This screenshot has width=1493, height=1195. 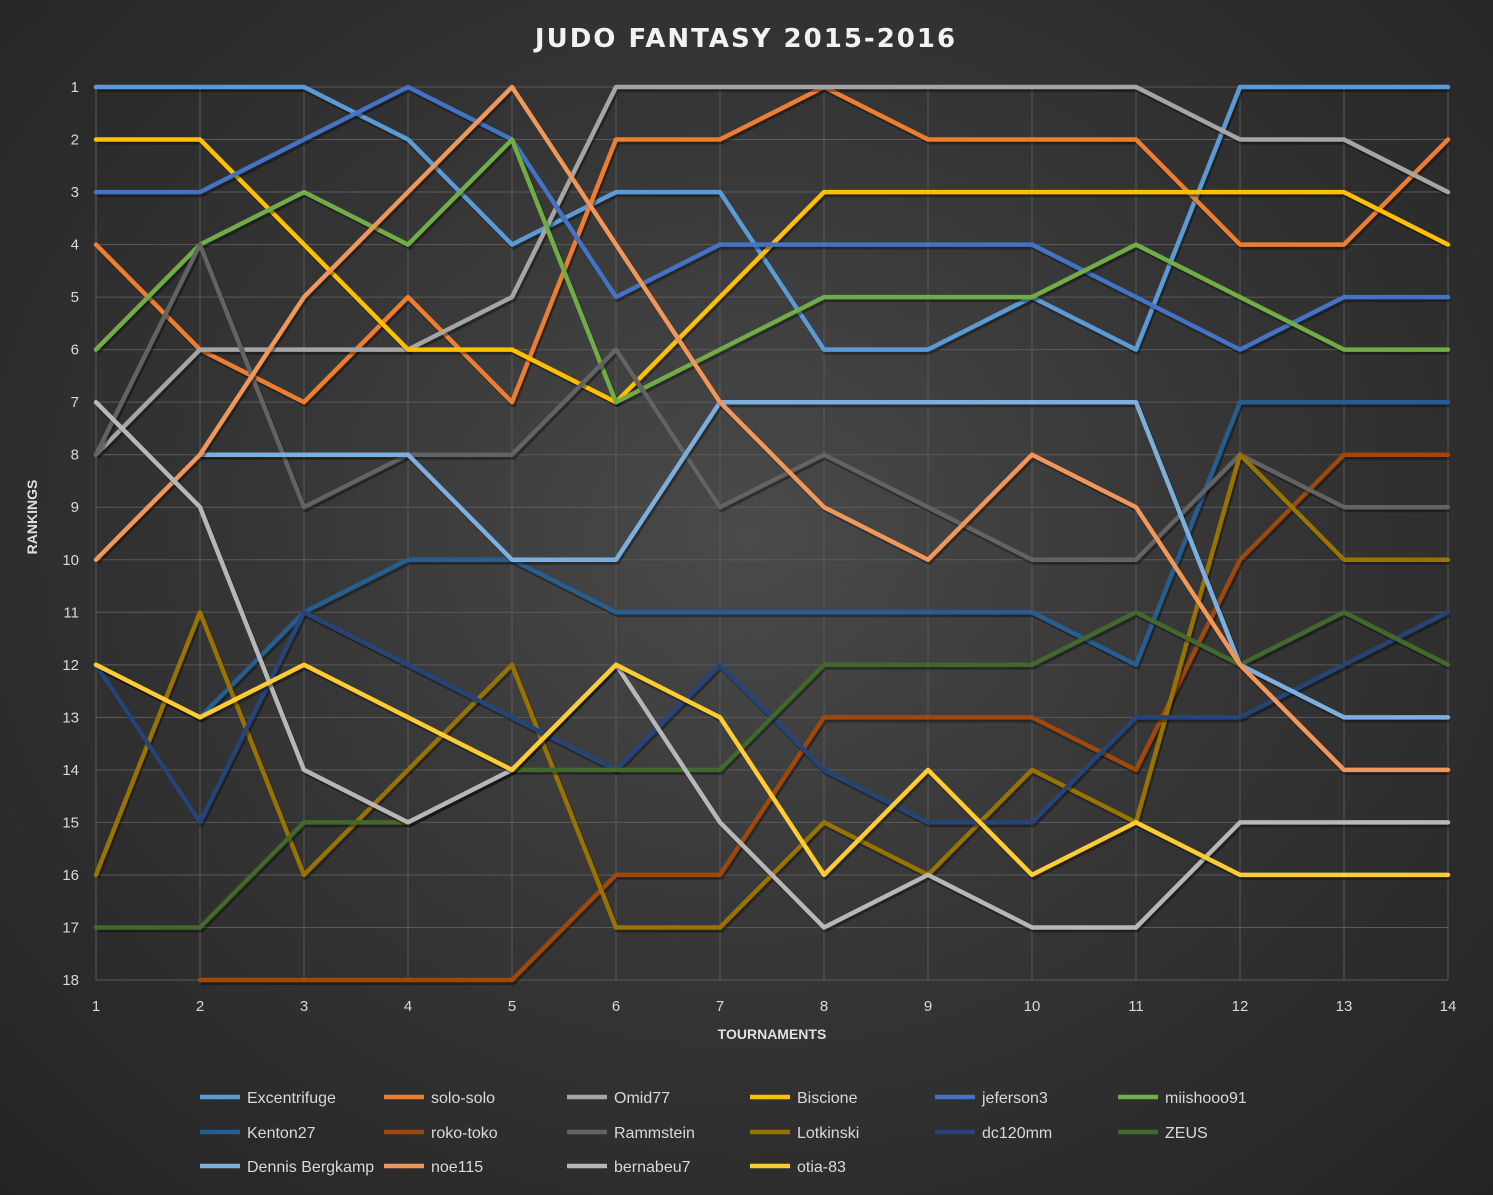 I want to click on x-tick-label: 8, so click(x=824, y=1006).